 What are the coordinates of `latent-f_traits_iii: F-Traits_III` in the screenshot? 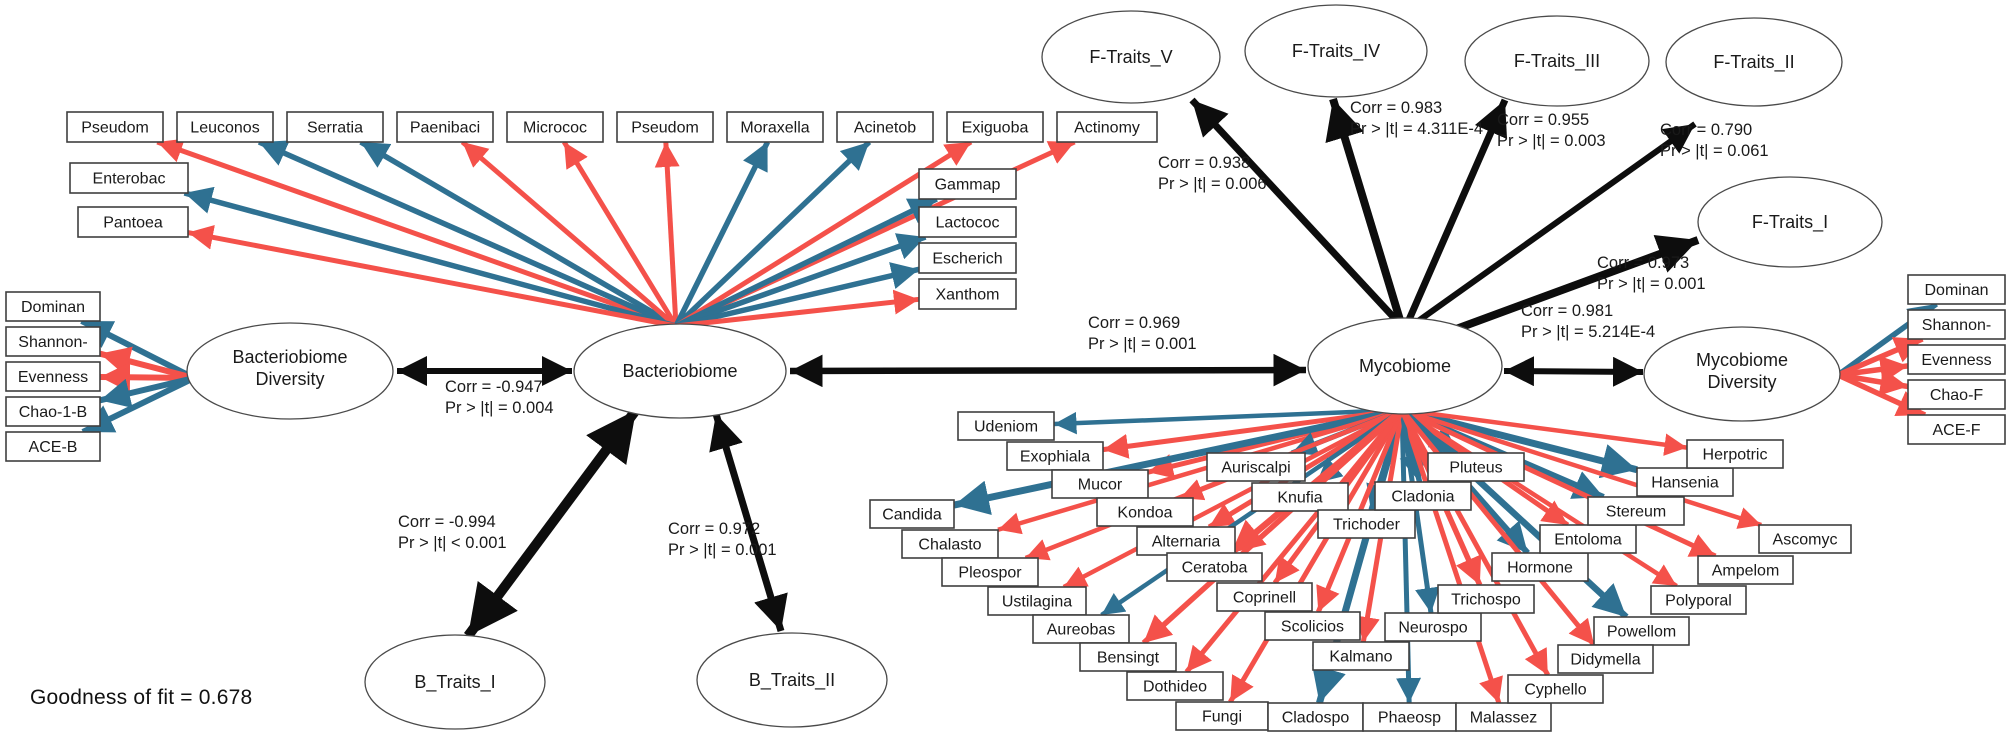 It's located at (1557, 61).